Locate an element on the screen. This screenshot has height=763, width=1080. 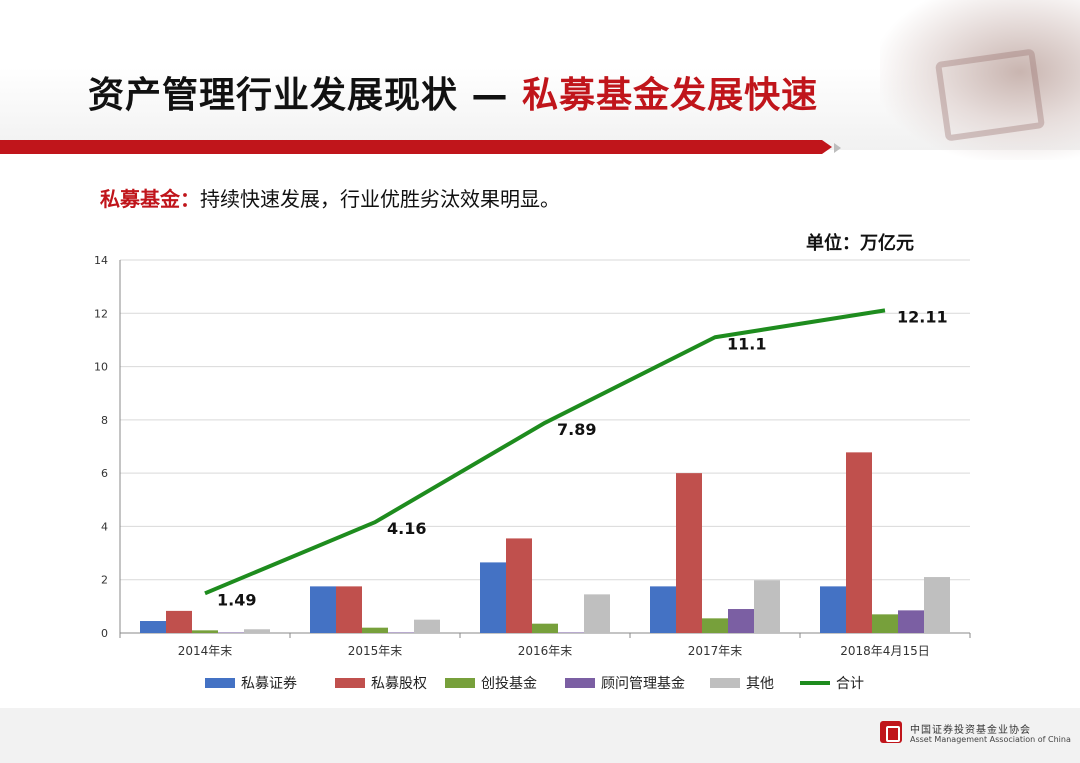
y-tick-label: 4 is located at coordinates (104, 526).